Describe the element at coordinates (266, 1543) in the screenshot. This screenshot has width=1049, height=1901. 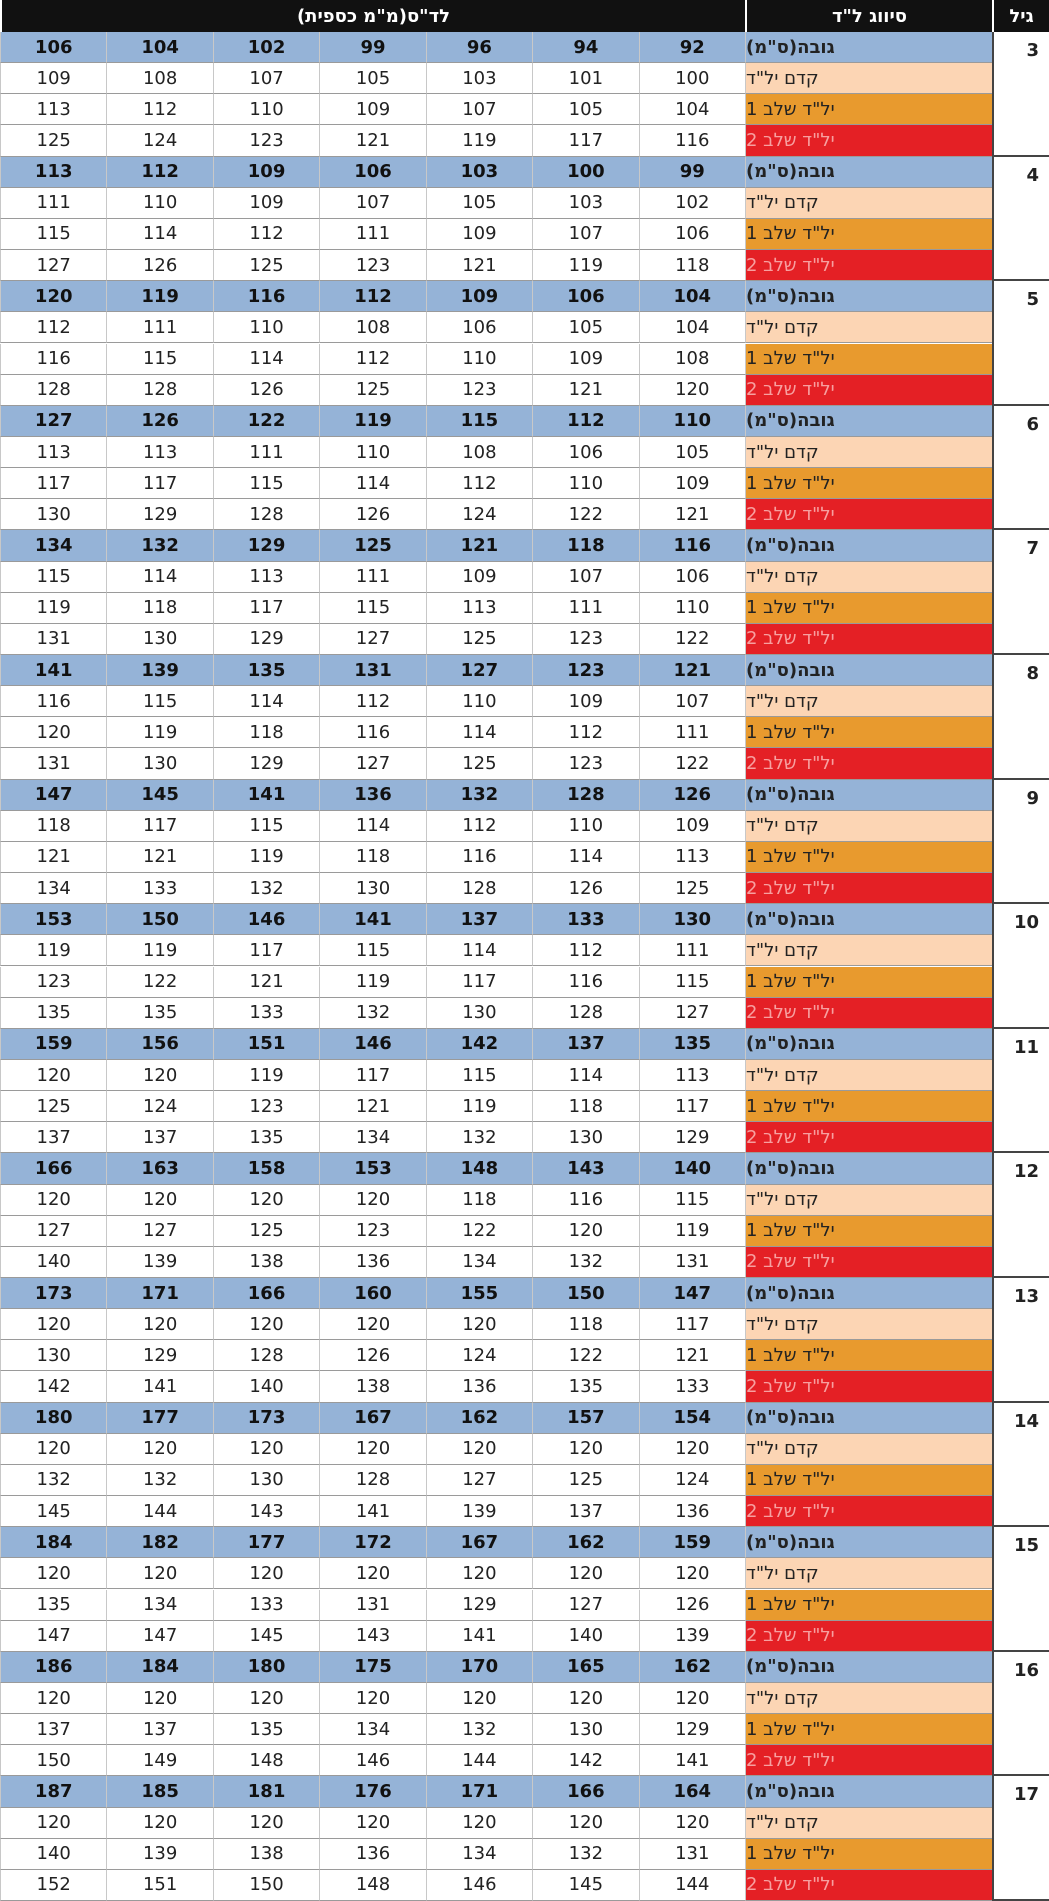
I see `value-cell: 177` at that location.